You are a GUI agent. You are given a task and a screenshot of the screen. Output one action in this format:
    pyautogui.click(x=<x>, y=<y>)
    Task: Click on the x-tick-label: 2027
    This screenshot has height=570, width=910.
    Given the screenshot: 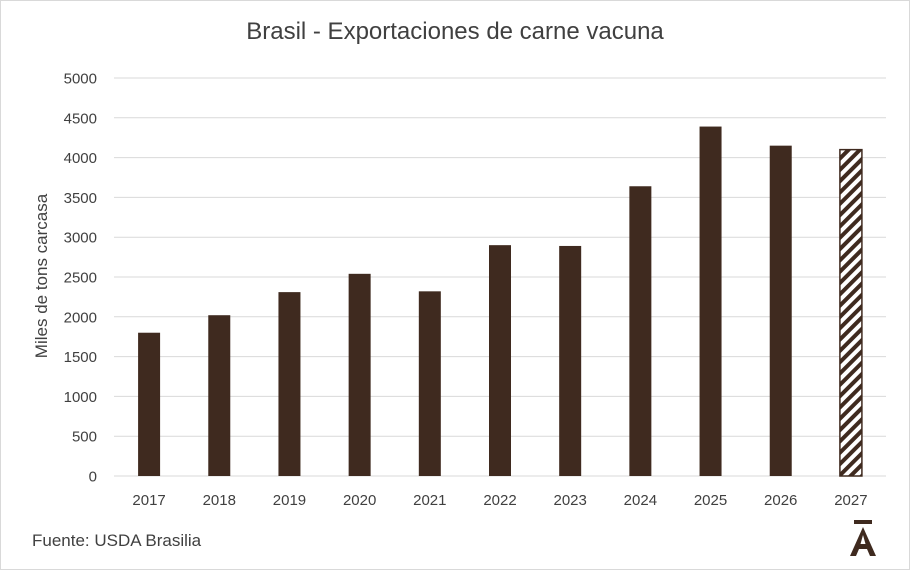 What is the action you would take?
    pyautogui.click(x=850, y=500)
    